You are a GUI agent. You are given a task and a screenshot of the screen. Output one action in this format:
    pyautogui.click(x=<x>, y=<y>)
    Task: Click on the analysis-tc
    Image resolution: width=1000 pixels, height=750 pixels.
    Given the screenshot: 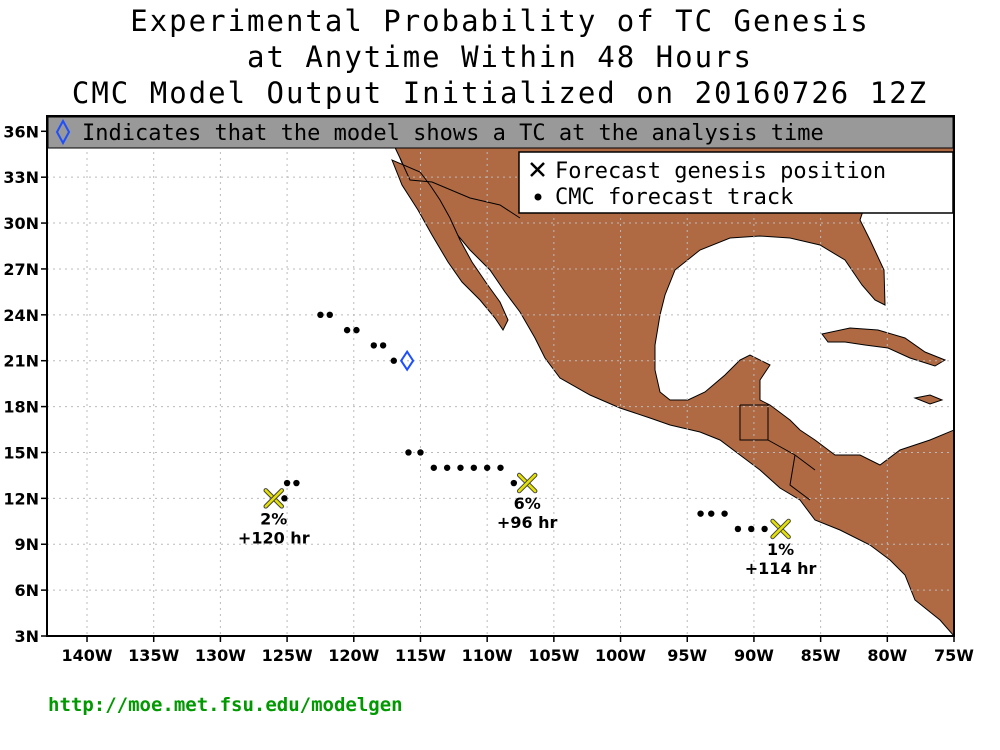 What is the action you would take?
    pyautogui.click(x=407, y=360)
    